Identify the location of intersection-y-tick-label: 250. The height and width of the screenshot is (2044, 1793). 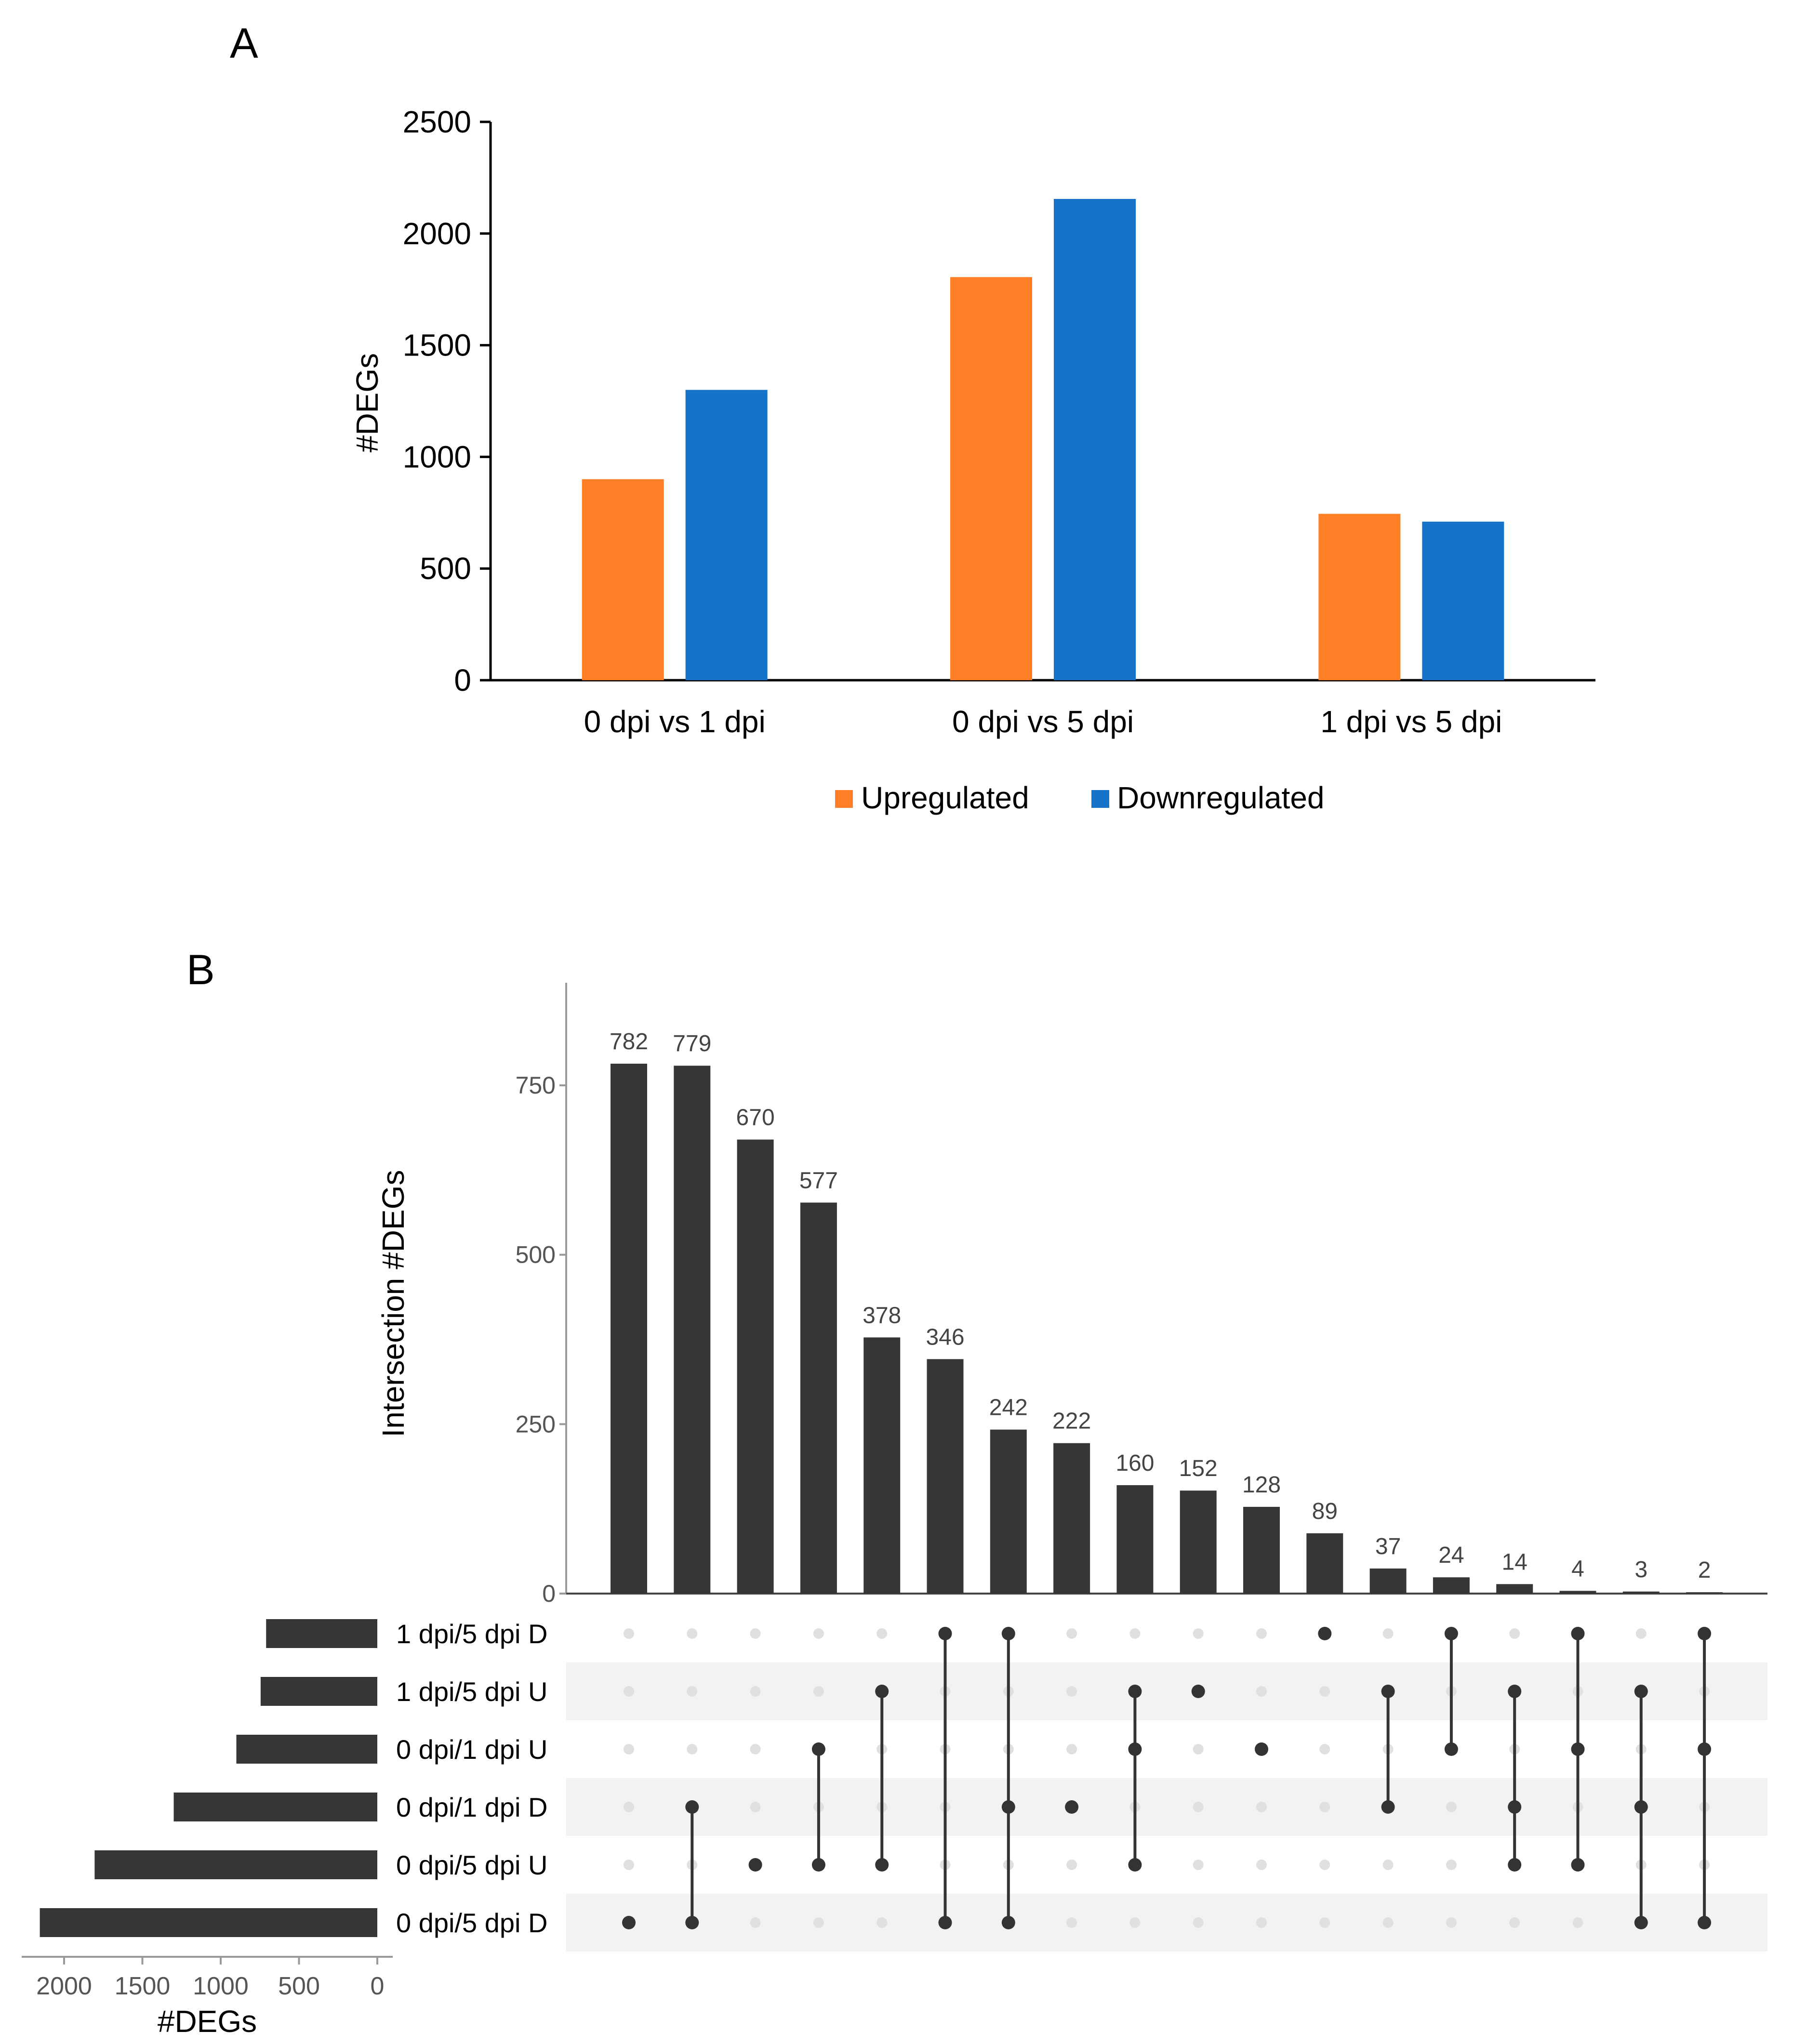
(536, 1424).